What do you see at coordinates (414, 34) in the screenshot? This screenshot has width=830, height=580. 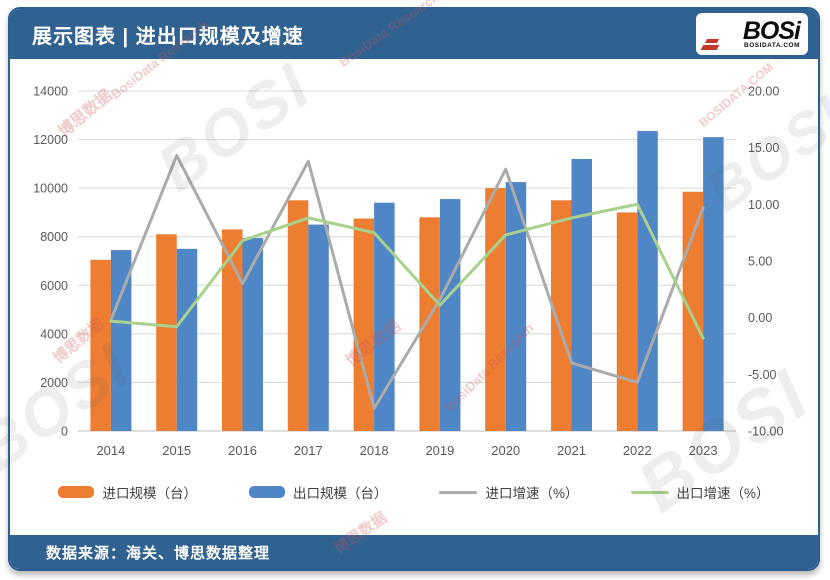 I see `header-bar: 展示图表 | 进出口规模及增速 BOSi BOSIDATA.COM` at bounding box center [414, 34].